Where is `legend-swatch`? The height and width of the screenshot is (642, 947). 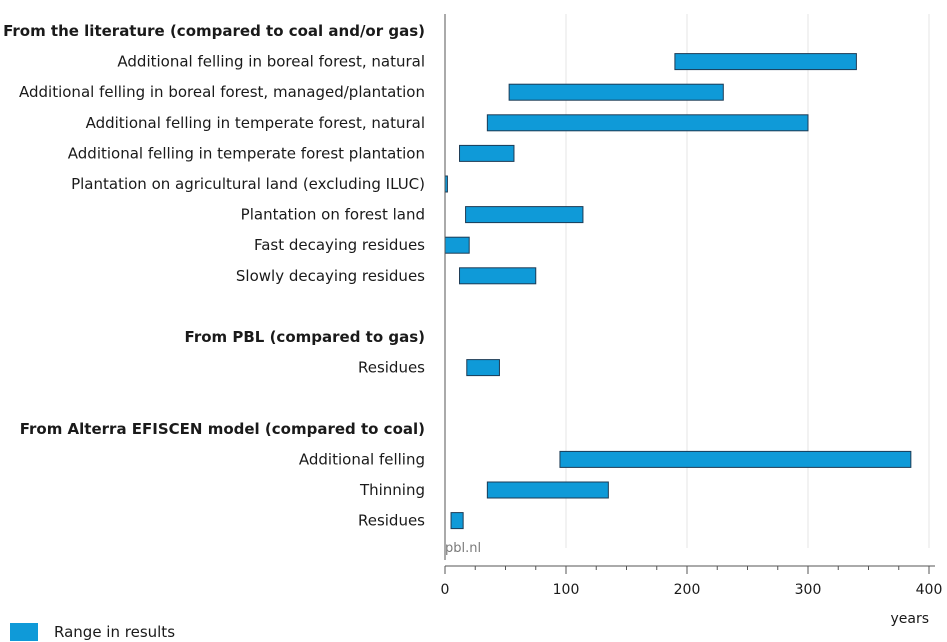
legend-swatch is located at coordinates (24, 632).